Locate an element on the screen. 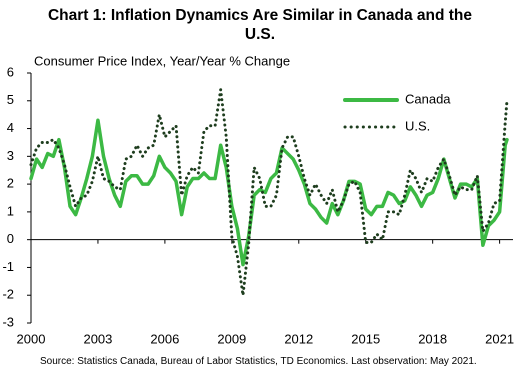 The image size is (517, 386). y-tick-label: 0 is located at coordinates (10, 238).